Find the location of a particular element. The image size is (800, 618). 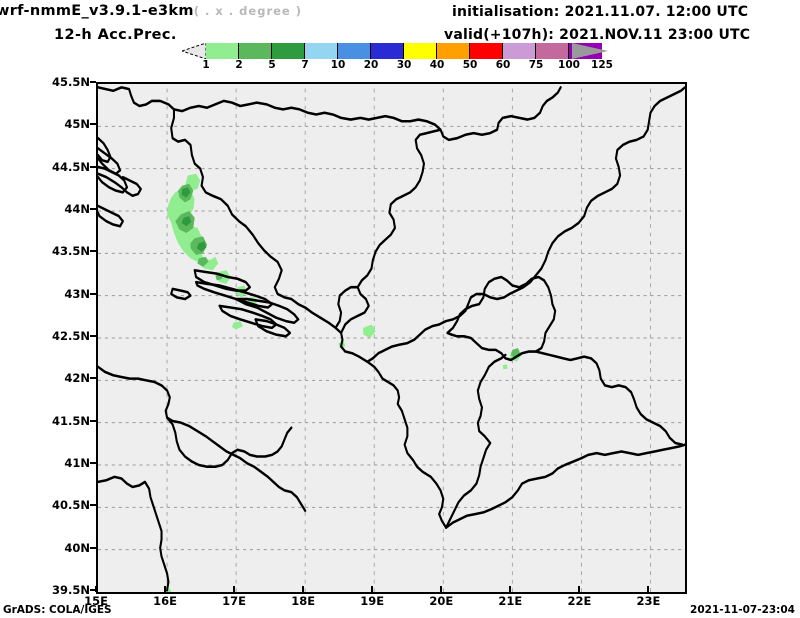

x-axis-label-23E: 23E is located at coordinates (648, 601).